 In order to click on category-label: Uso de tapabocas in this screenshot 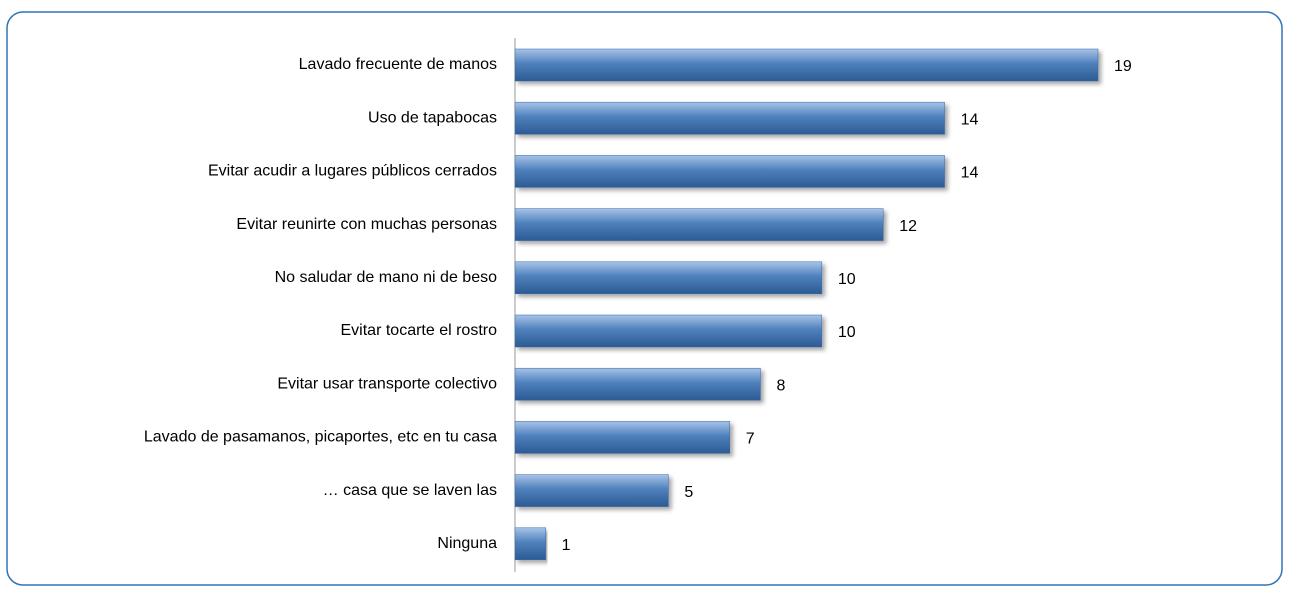, I will do `click(432, 117)`.